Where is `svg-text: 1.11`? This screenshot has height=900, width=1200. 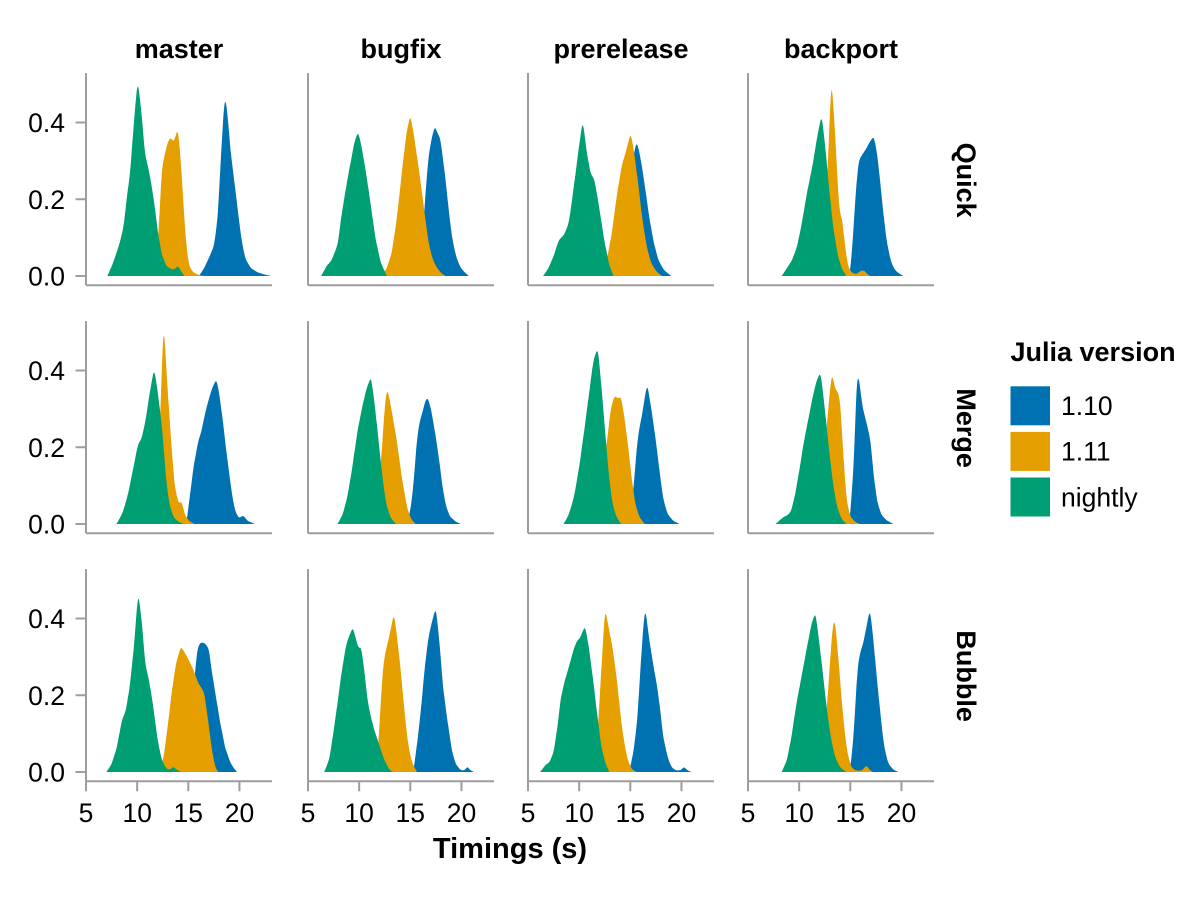 svg-text: 1.11 is located at coordinates (1086, 452).